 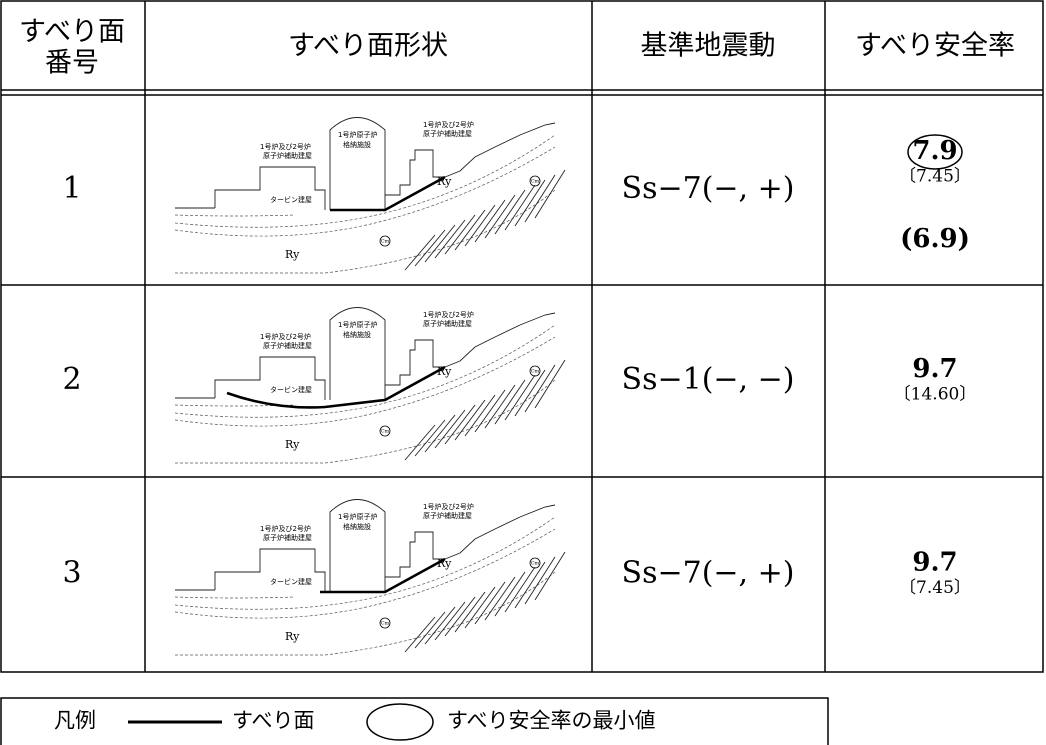 I want to click on diagram-label: 1号炉原子炉, so click(x=357, y=516).